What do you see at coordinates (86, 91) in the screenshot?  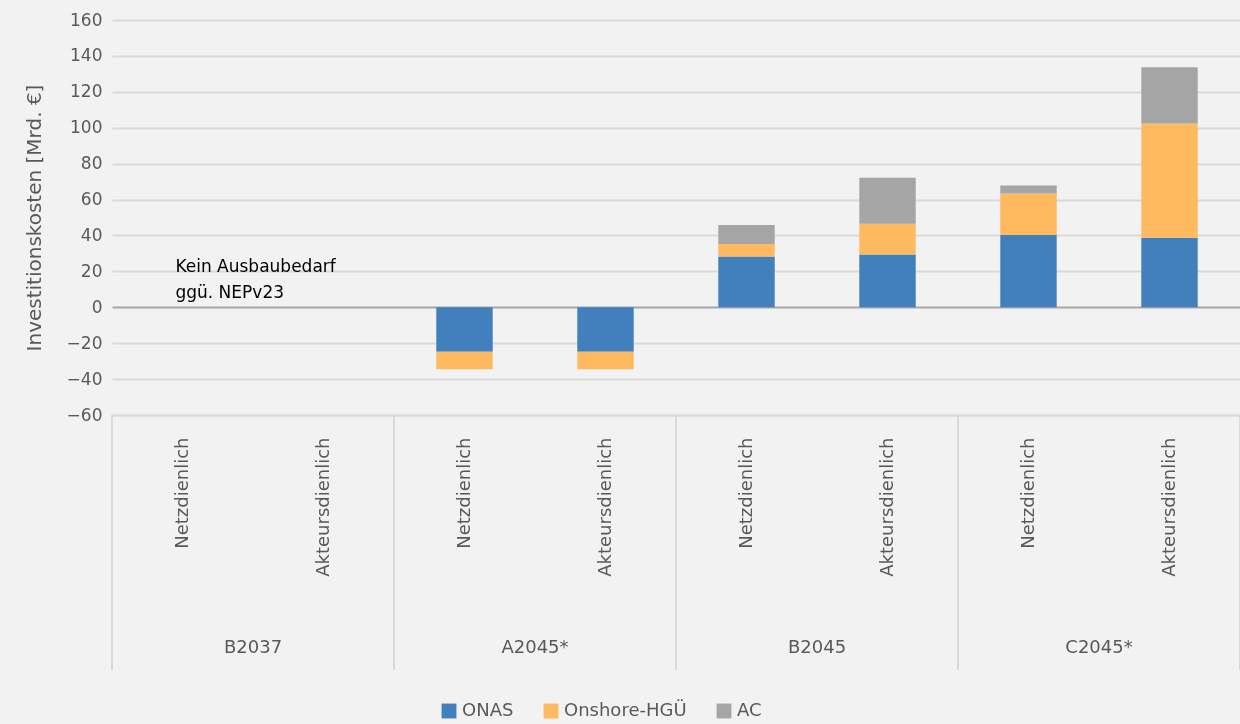 I see `y-tick-label: 120` at bounding box center [86, 91].